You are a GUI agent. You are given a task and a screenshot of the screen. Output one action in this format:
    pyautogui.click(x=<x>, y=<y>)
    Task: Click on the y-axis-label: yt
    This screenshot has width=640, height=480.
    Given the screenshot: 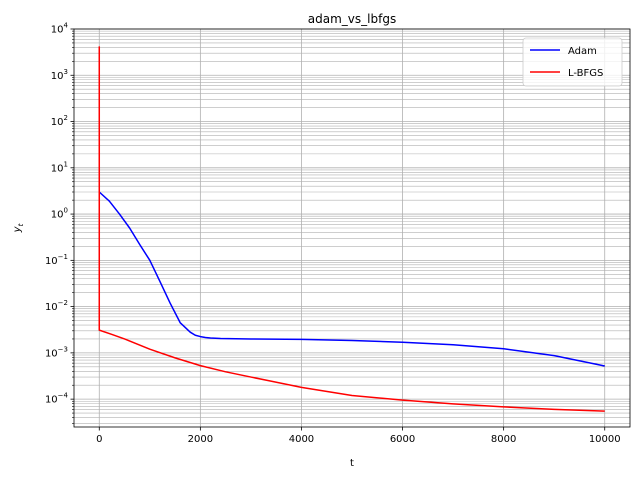 What is the action you would take?
    pyautogui.click(x=18, y=228)
    